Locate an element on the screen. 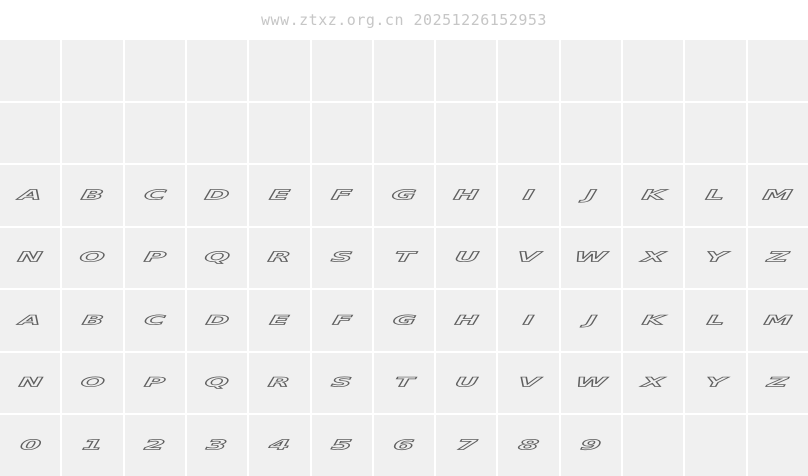  glyph-cell: r is located at coordinates (279, 383).